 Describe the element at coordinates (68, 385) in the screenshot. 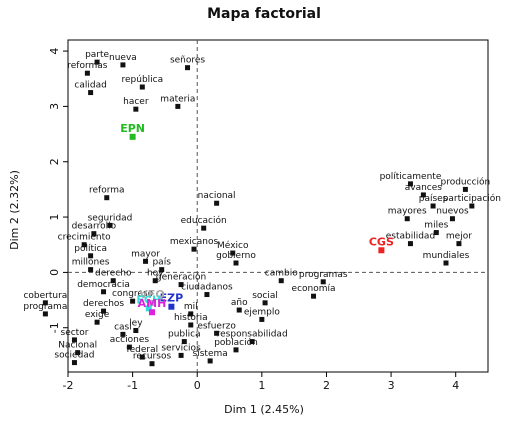

I see `x-tick-label: -2` at that location.